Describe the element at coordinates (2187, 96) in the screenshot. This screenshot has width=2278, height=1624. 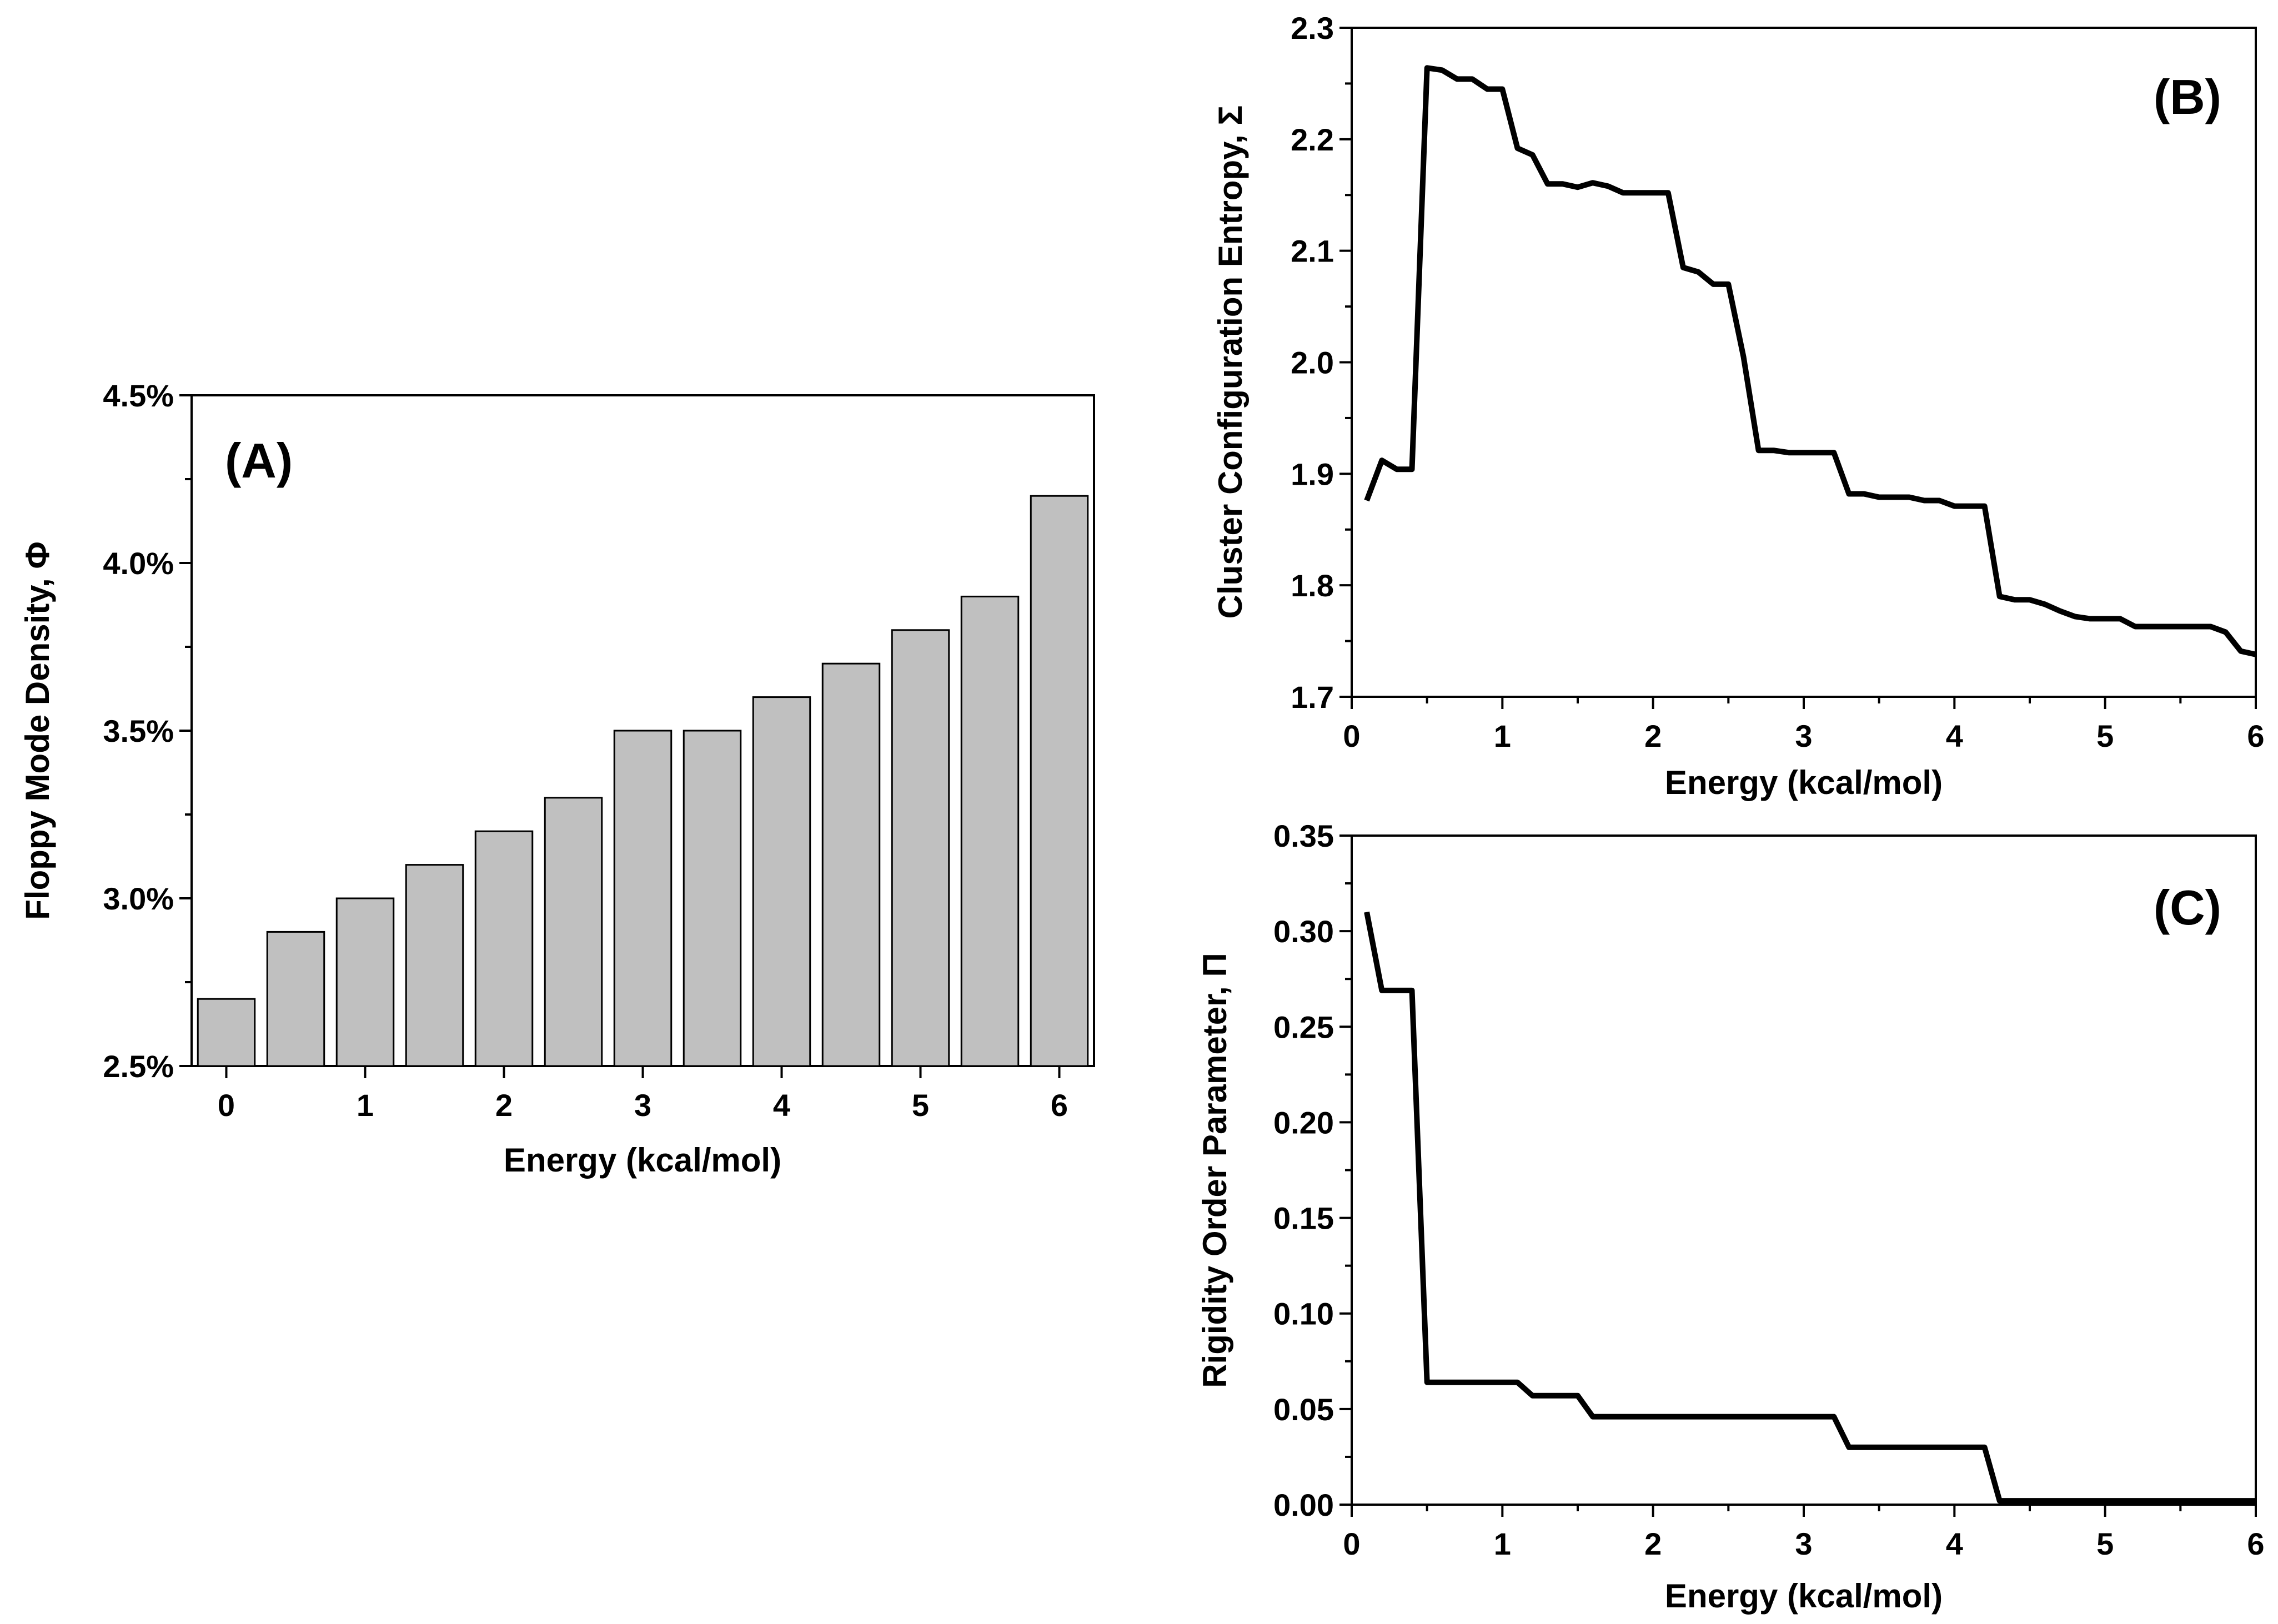
I see `panel-b-label: (B)` at that location.